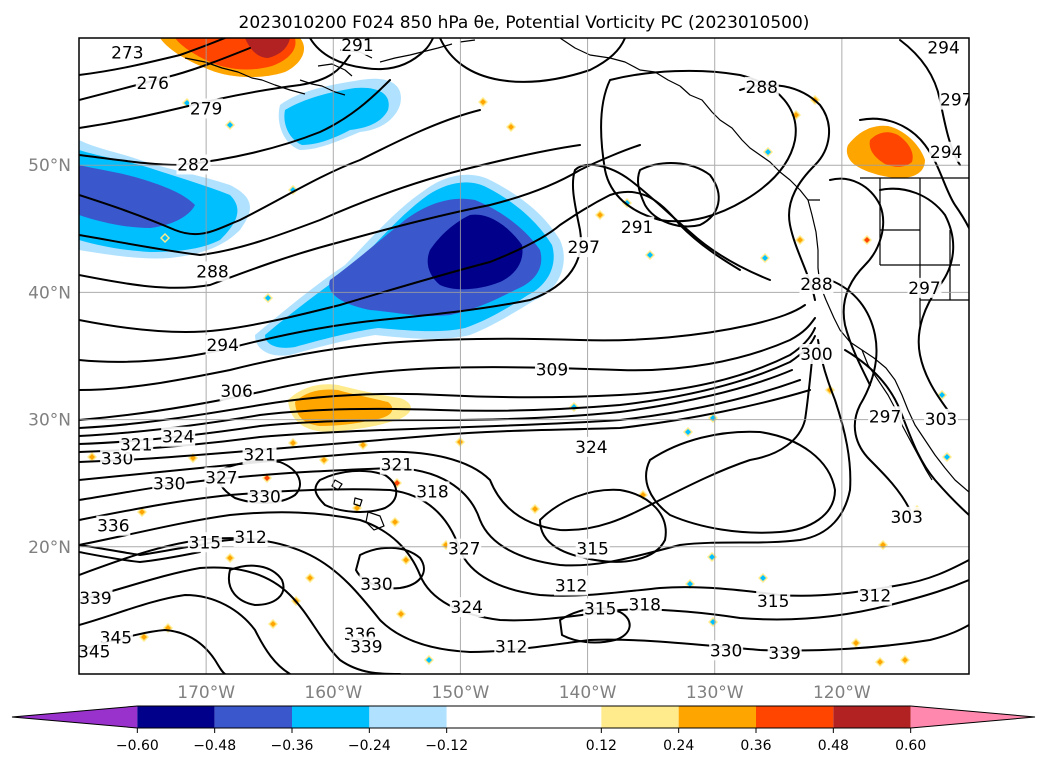  Describe the element at coordinates (744, 143) in the screenshot. I see `alaska-panhandle-coastline` at that location.